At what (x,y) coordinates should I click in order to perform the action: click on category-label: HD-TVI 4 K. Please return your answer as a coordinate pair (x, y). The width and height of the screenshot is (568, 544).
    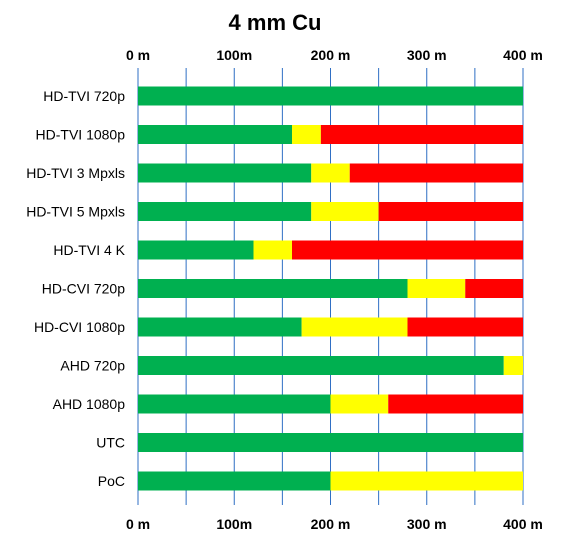
    Looking at the image, I should click on (89, 250).